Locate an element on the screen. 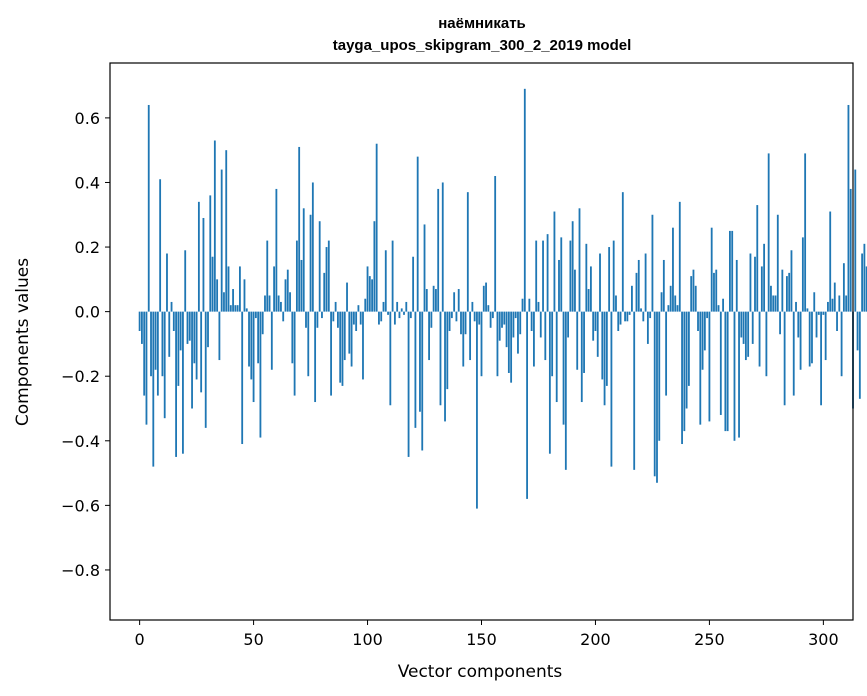 The height and width of the screenshot is (696, 867). y-tick-label-1: −0.6 is located at coordinates (80, 505).